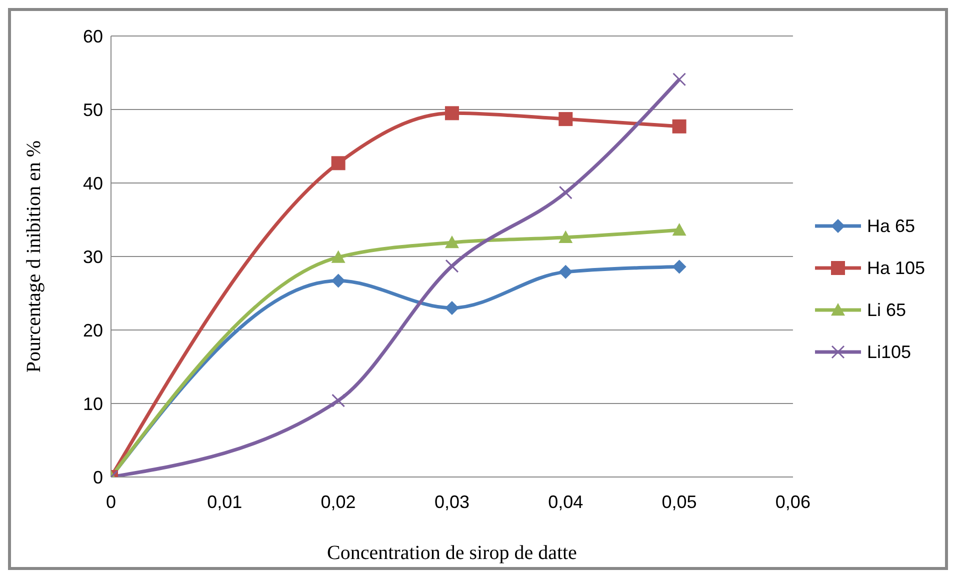 This screenshot has height=580, width=958. Describe the element at coordinates (92, 110) in the screenshot. I see `y-tick-label: 50` at that location.